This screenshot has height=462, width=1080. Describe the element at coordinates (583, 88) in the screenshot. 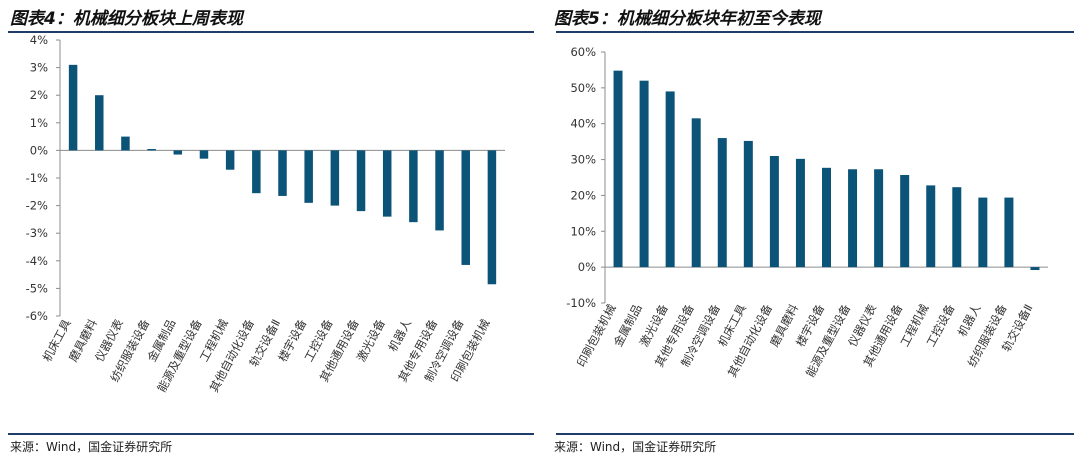

I see `y-tick-label: 50%` at that location.